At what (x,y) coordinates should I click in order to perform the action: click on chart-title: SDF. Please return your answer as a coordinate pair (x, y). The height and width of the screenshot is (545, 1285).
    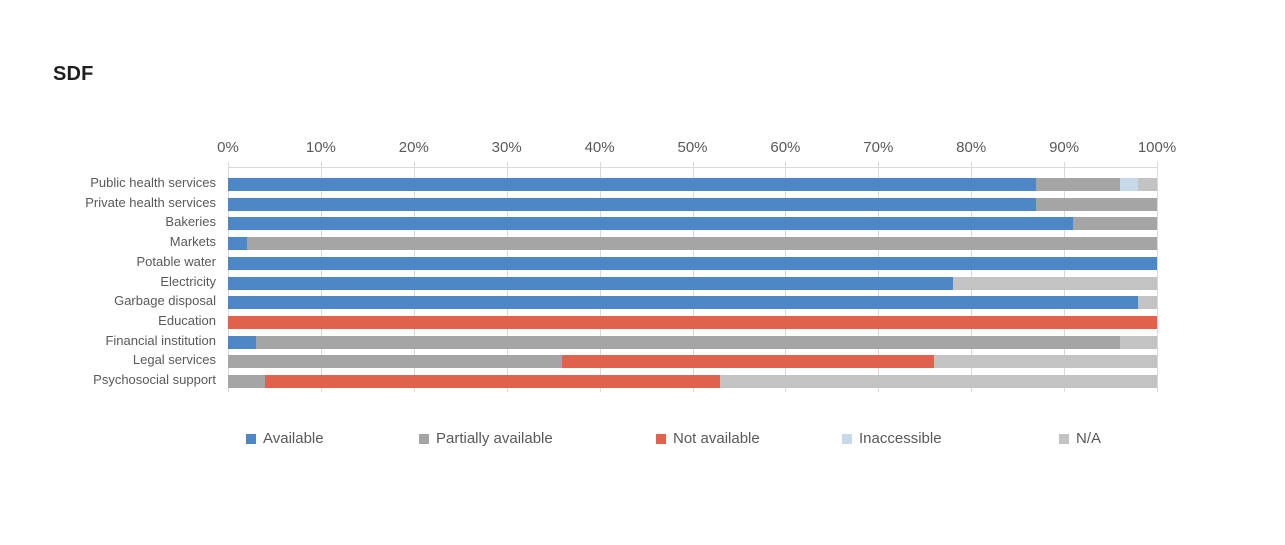
    Looking at the image, I should click on (73, 74).